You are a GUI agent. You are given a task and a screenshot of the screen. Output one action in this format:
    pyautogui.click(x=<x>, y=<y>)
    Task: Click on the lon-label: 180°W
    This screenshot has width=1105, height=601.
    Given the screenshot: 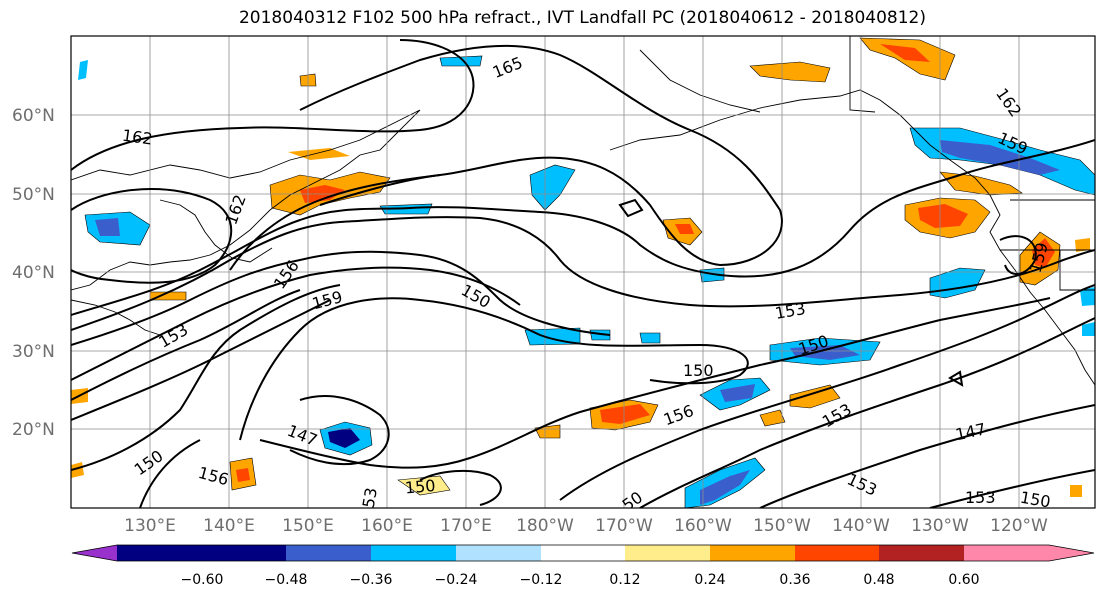 What is the action you would take?
    pyautogui.click(x=545, y=526)
    